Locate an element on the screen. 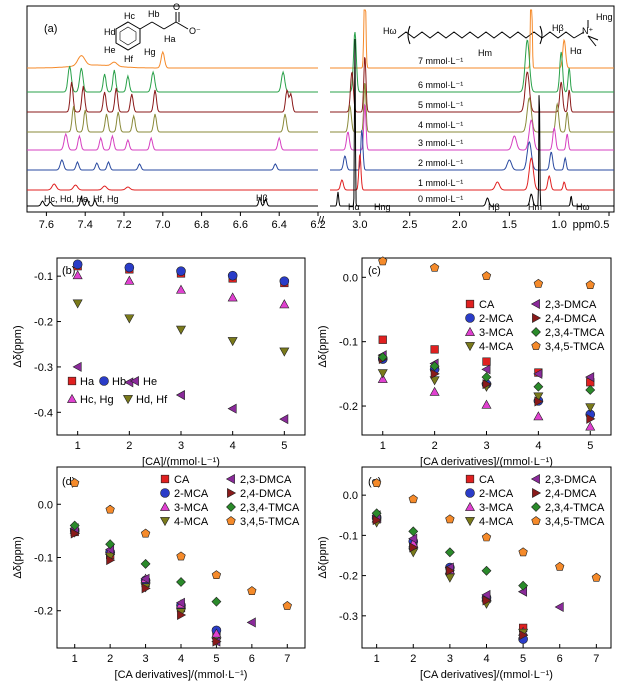 The width and height of the screenshot is (634, 685). legend-label: 3,4,5-TMCA is located at coordinates (270, 522).